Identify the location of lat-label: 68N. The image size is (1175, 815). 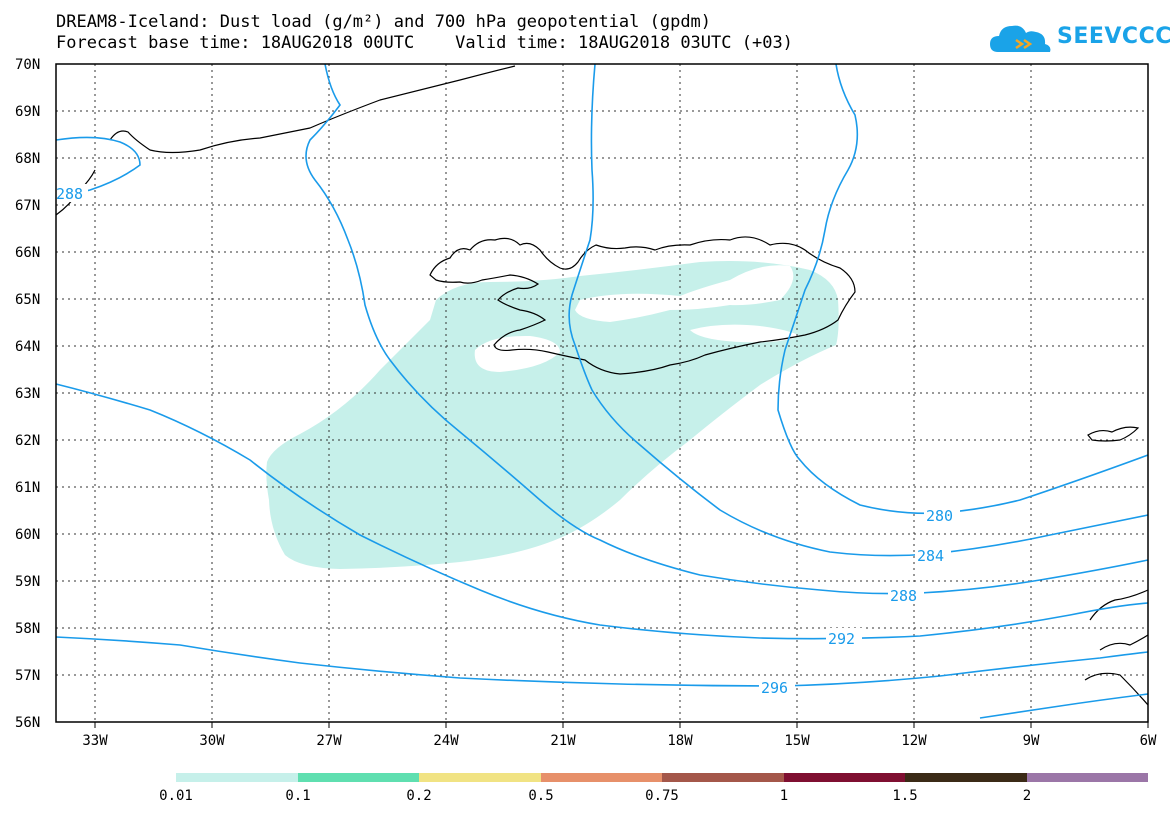
(27, 159).